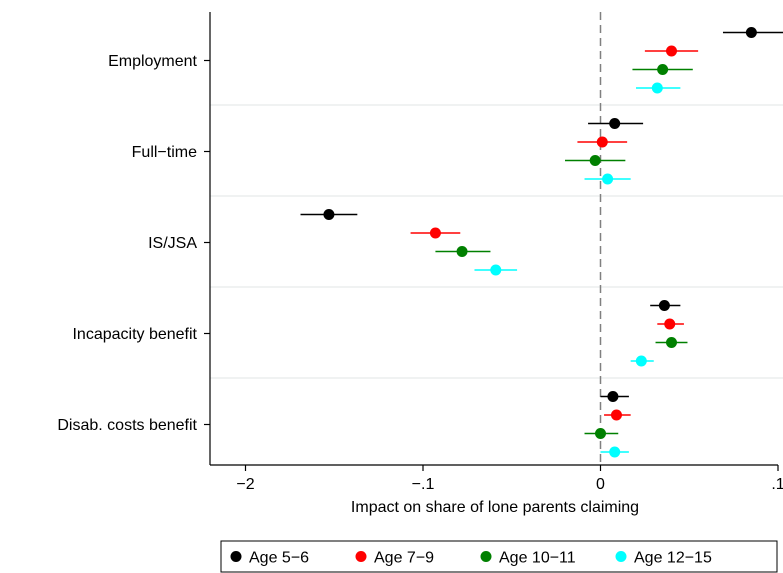 The height and width of the screenshot is (573, 783). I want to click on category-label: Employment, so click(152, 61).